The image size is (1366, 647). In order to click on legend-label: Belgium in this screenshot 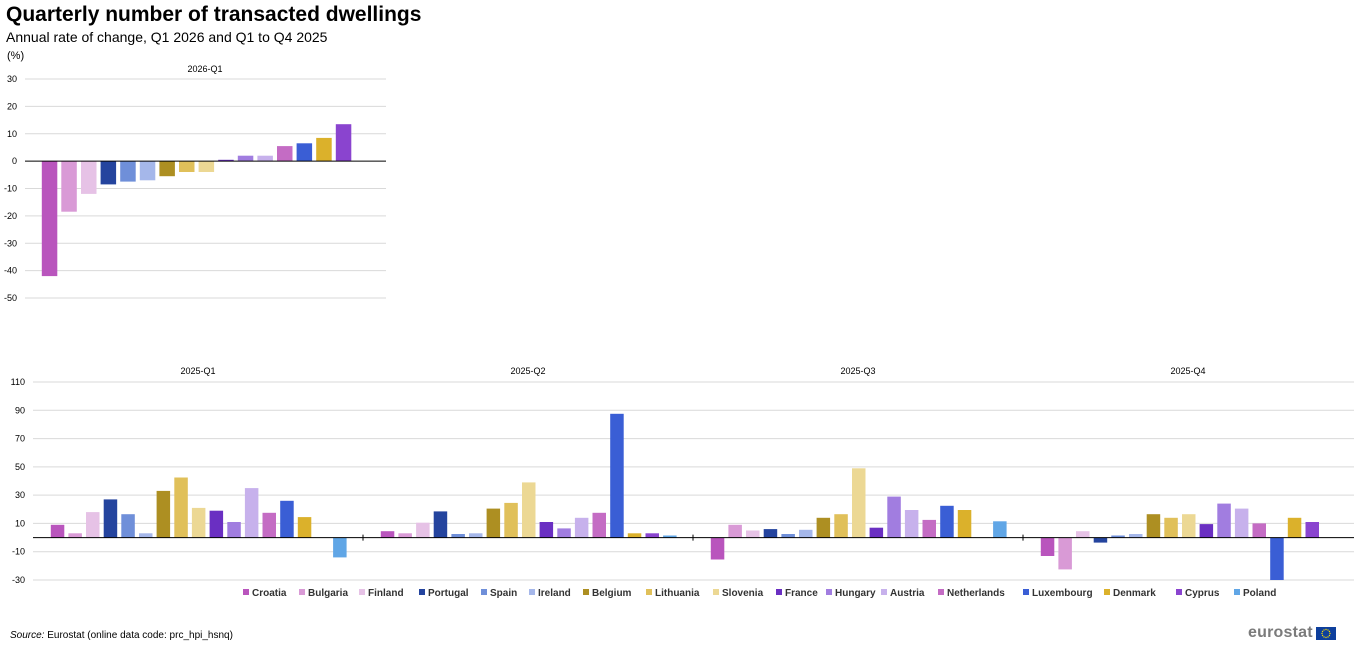, I will do `click(612, 593)`.